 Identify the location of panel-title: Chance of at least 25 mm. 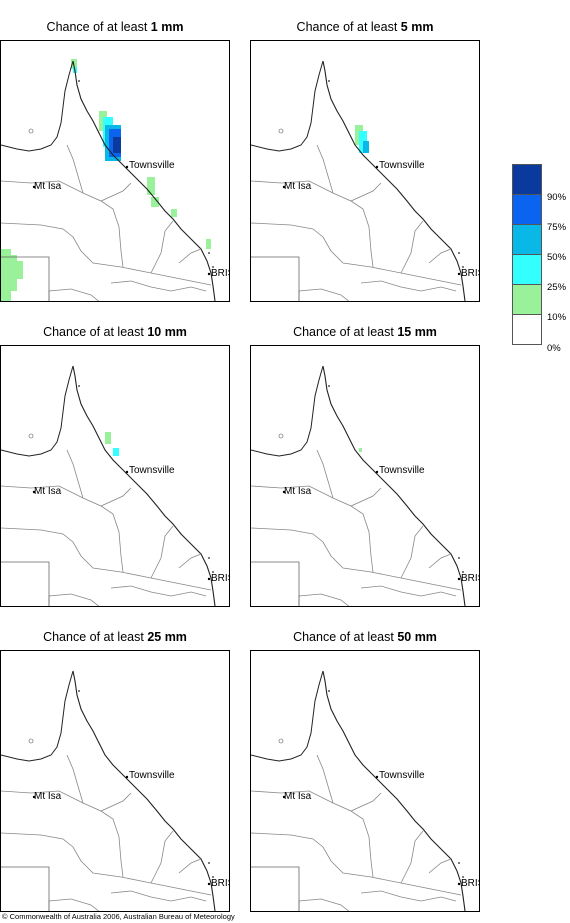
(115, 637).